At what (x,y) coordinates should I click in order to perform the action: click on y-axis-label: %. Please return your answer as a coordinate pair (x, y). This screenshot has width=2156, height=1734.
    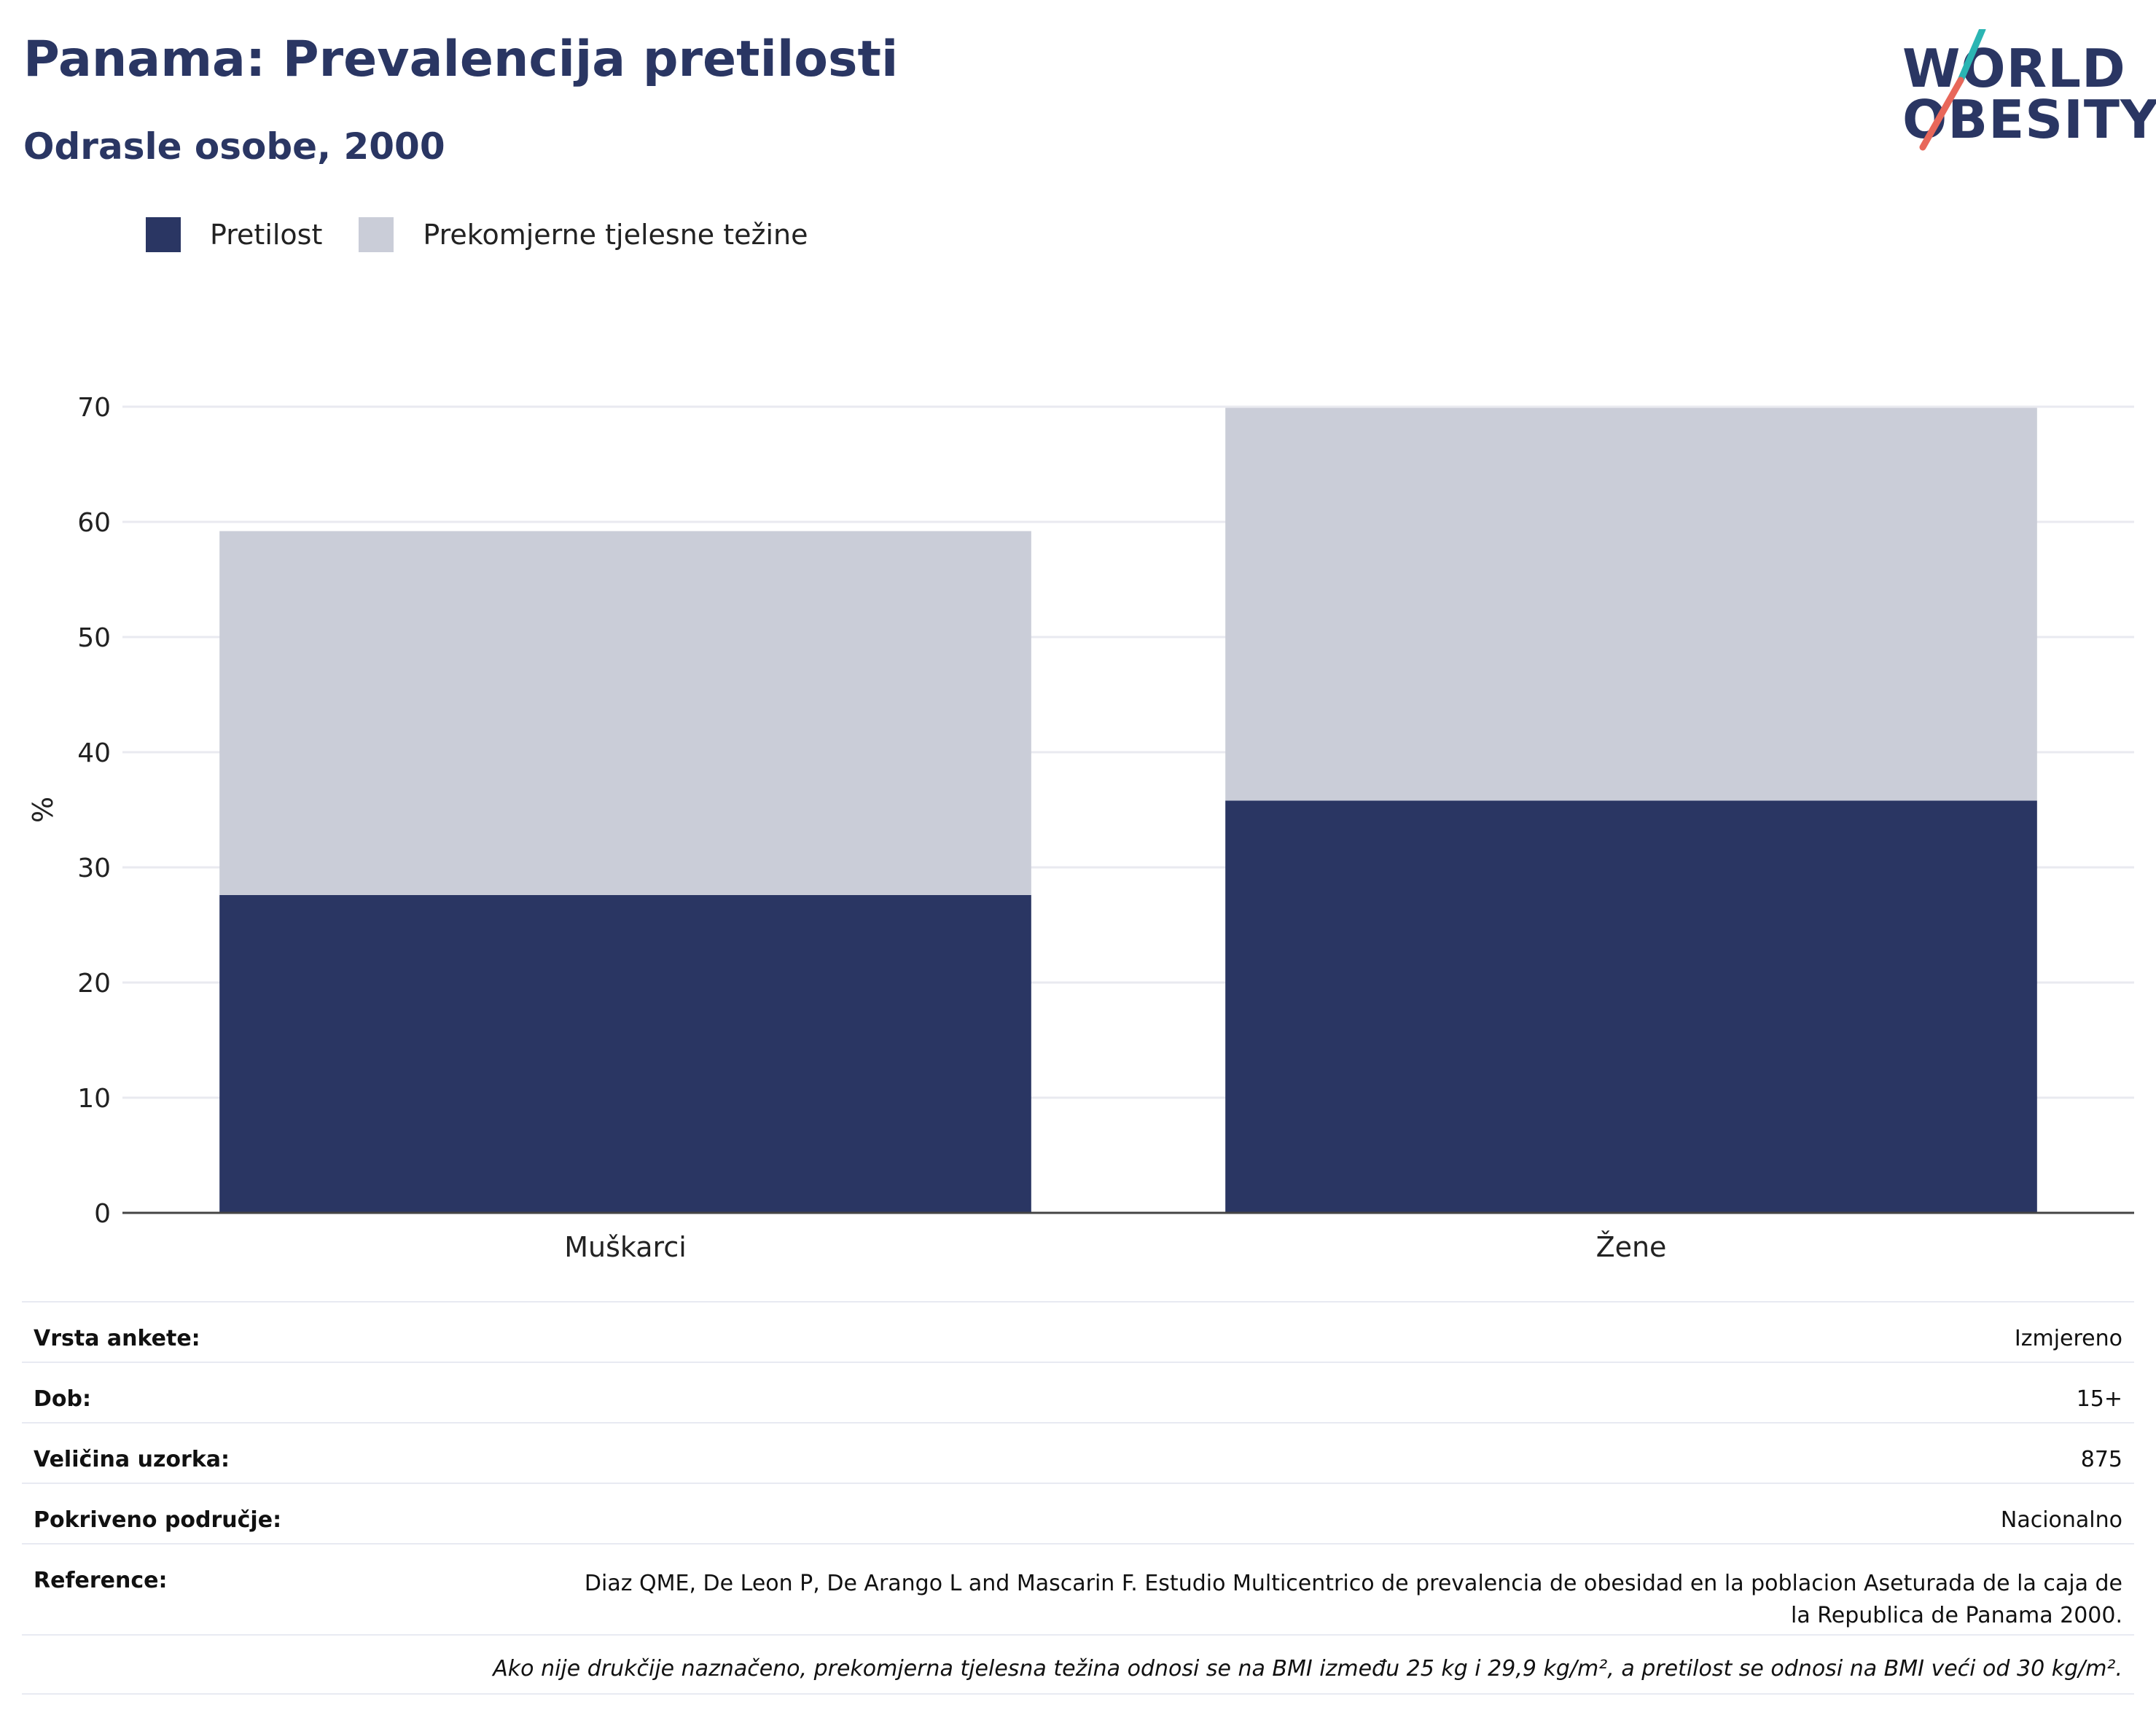
    Looking at the image, I should click on (43, 810).